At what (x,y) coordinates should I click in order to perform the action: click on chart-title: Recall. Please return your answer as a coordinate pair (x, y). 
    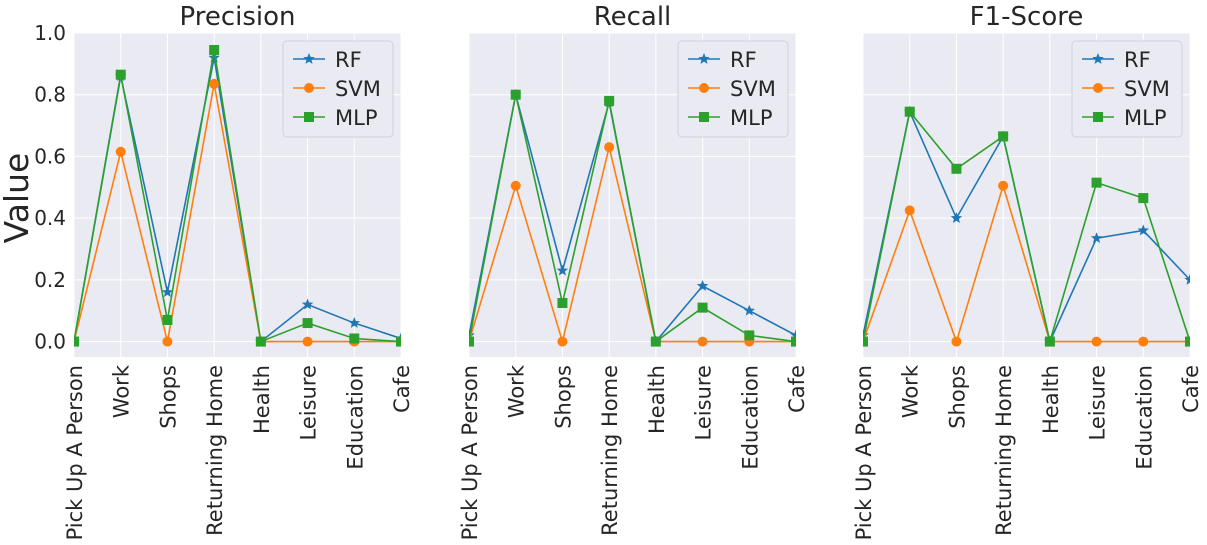
    Looking at the image, I should click on (633, 17).